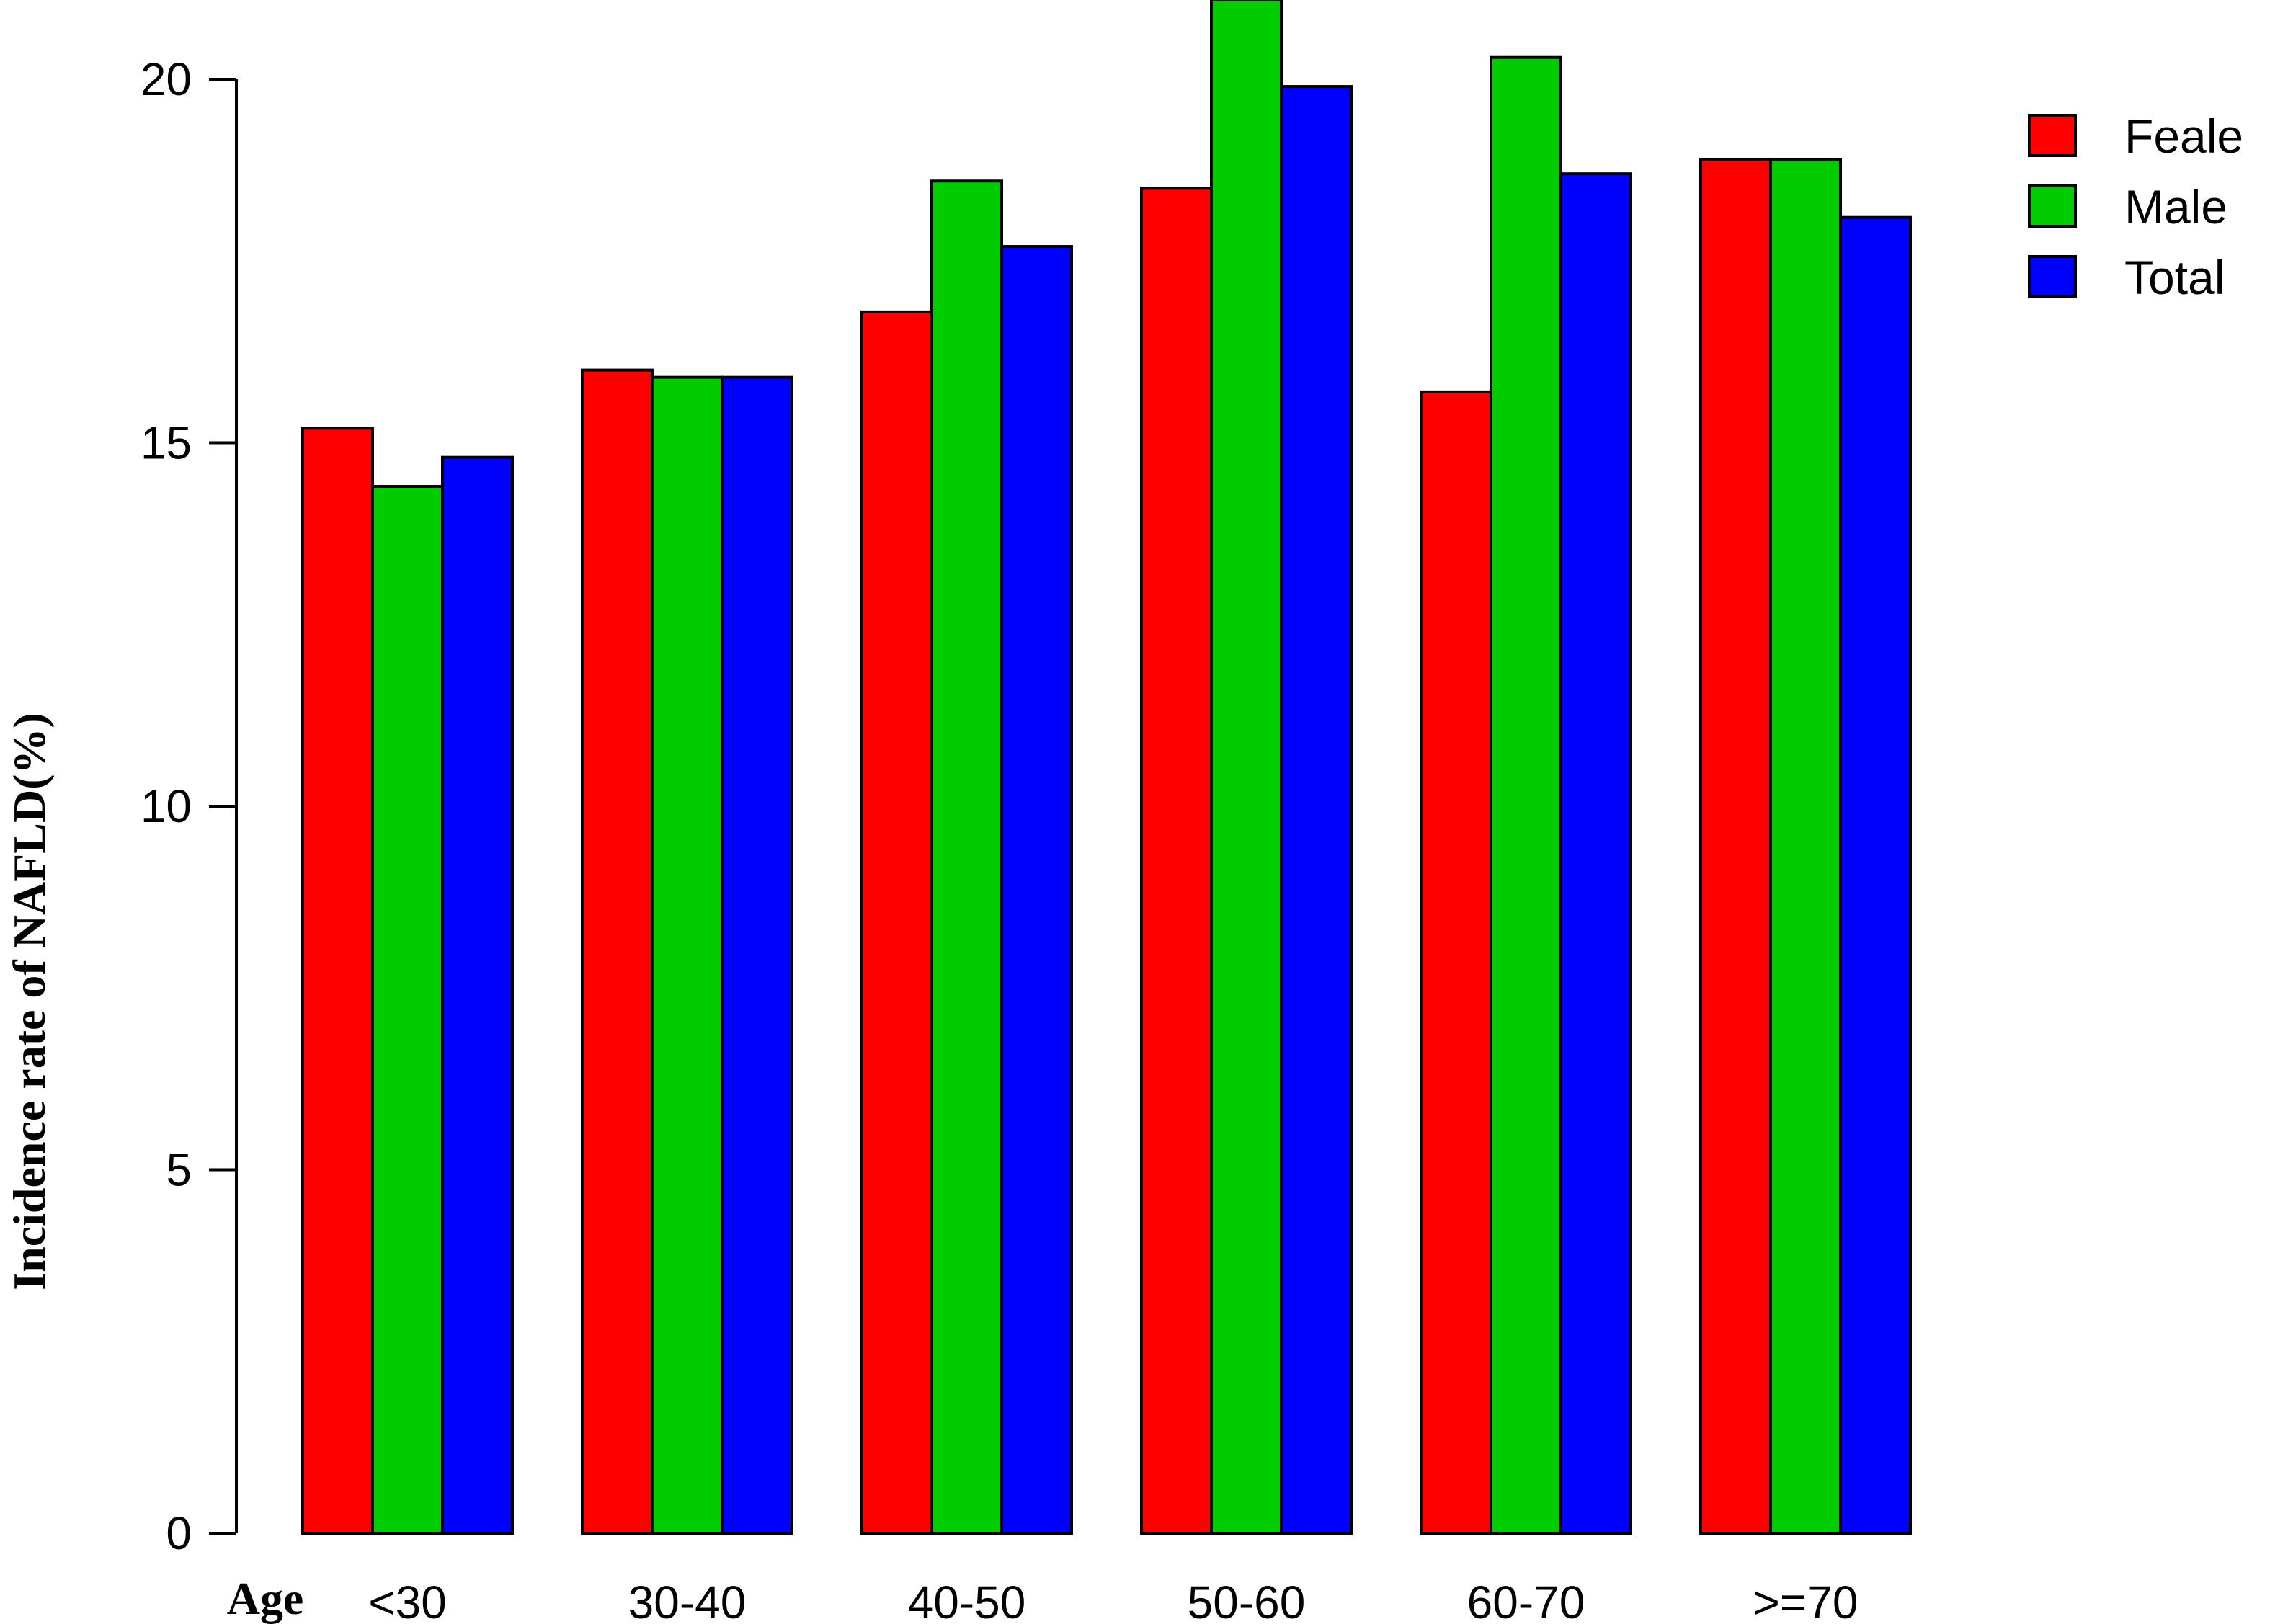 This screenshot has width=2270, height=1624. What do you see at coordinates (1526, 1600) in the screenshot?
I see `x-tick-label: 60-70` at bounding box center [1526, 1600].